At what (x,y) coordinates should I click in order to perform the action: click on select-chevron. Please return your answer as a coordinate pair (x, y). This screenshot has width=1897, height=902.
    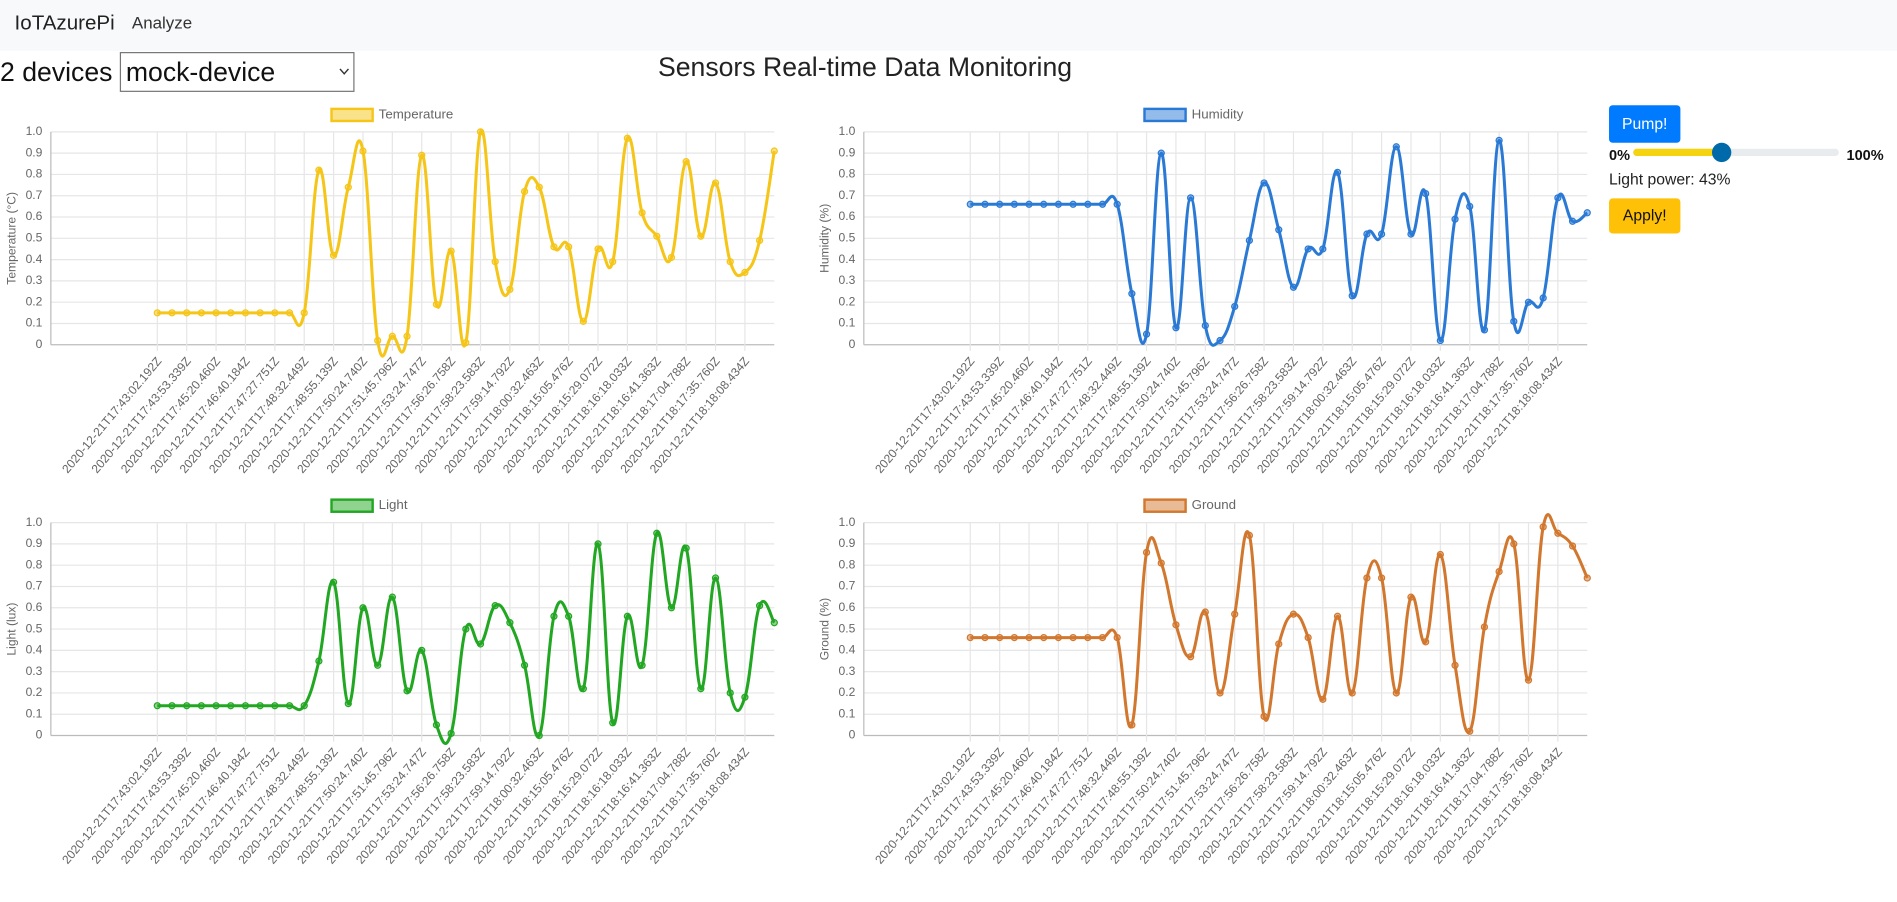
    Looking at the image, I should click on (344, 71).